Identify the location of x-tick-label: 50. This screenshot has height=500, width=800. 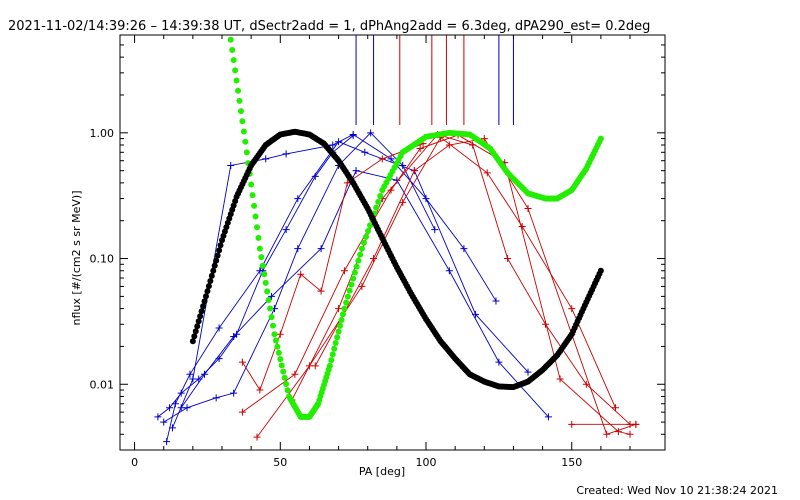
(280, 462).